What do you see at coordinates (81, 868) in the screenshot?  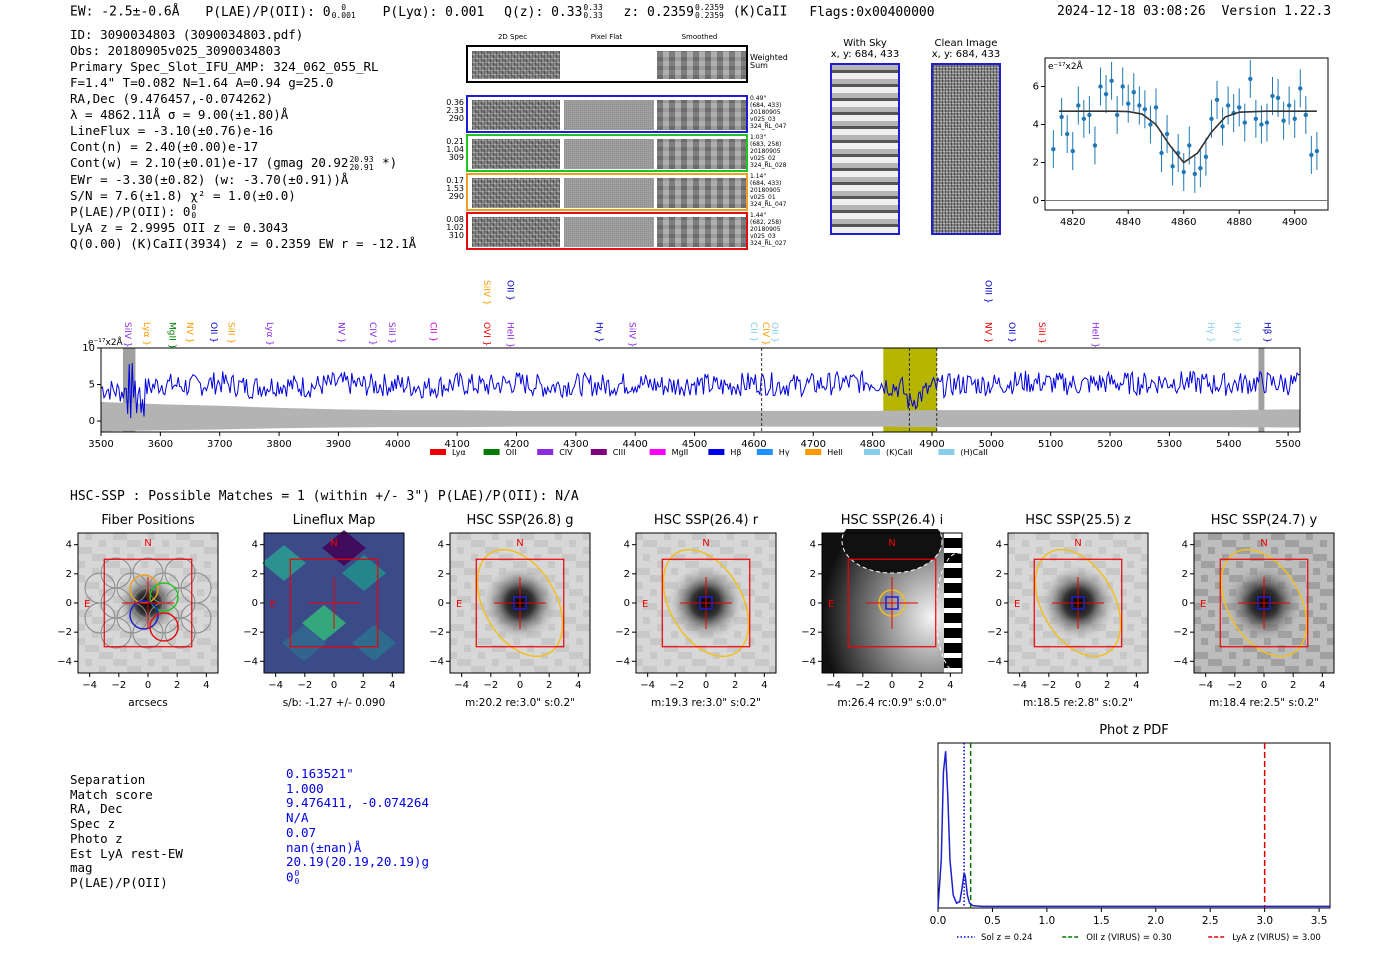 I see `summary-label: mag` at bounding box center [81, 868].